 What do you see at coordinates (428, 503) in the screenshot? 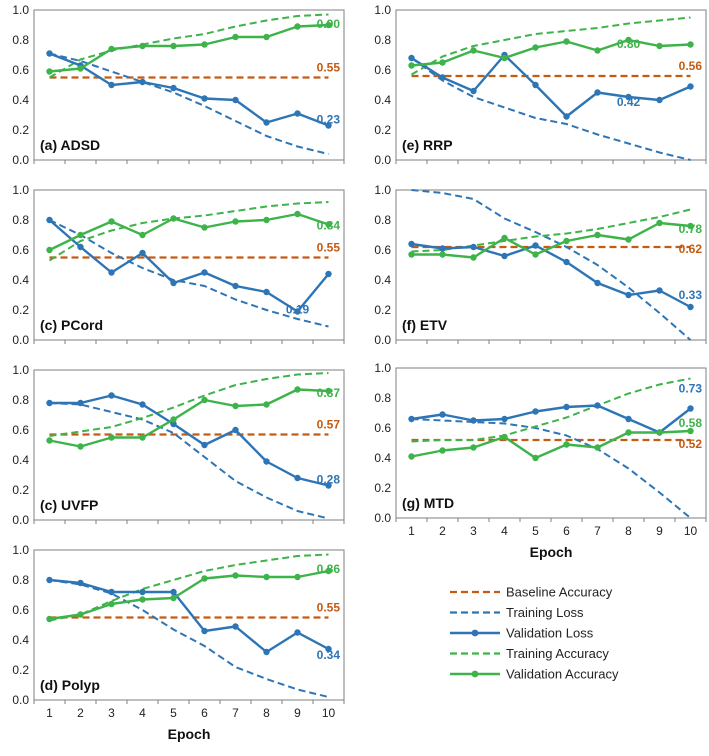
I see `panel-label: (g) MTD` at bounding box center [428, 503].